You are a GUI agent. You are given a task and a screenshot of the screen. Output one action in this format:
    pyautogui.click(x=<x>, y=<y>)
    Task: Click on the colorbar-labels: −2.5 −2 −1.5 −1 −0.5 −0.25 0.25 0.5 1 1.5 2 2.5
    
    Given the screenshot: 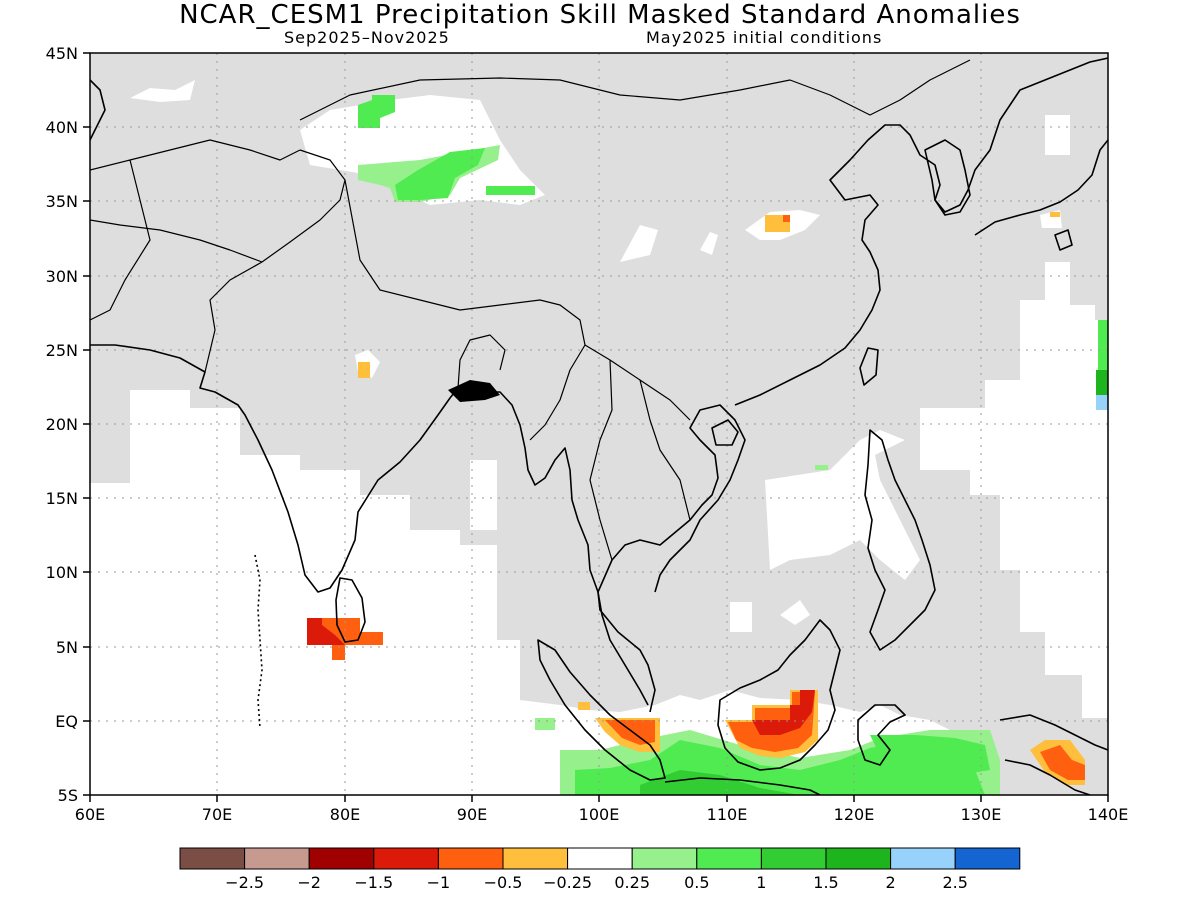 What is the action you would take?
    pyautogui.click(x=596, y=882)
    